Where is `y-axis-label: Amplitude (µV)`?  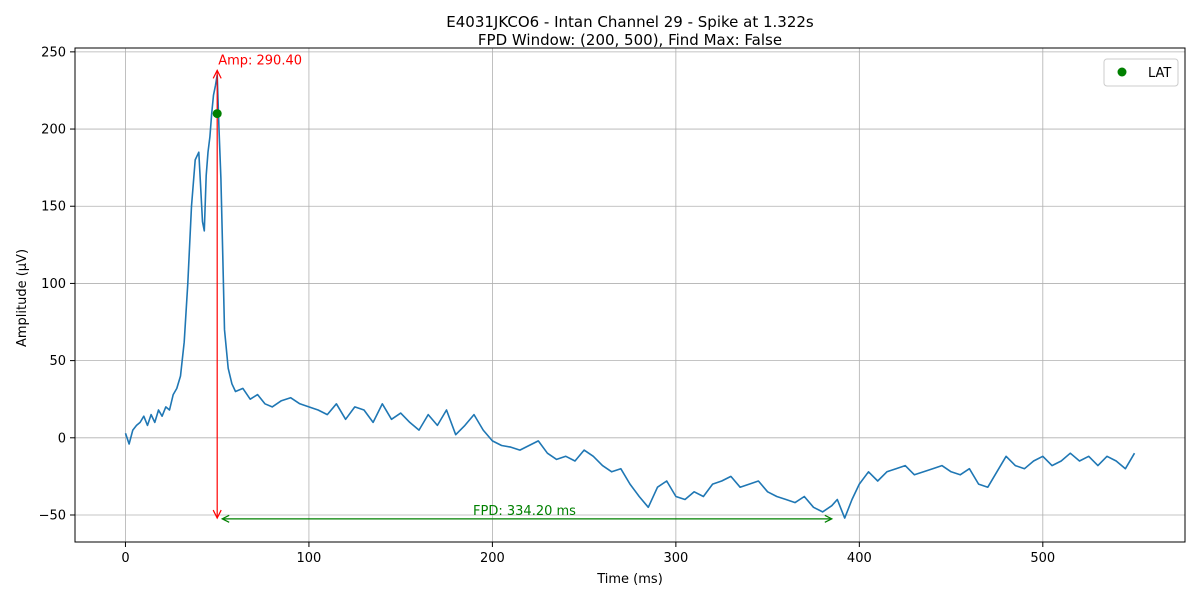
y-axis-label: Amplitude (µV) is located at coordinates (22, 298).